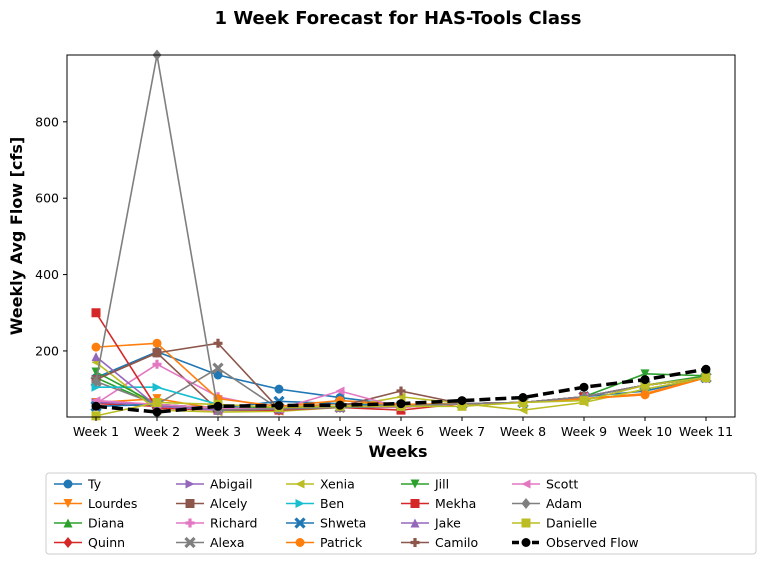 This screenshot has height=565, width=766. I want to click on y-tick-label: 400, so click(47, 274).